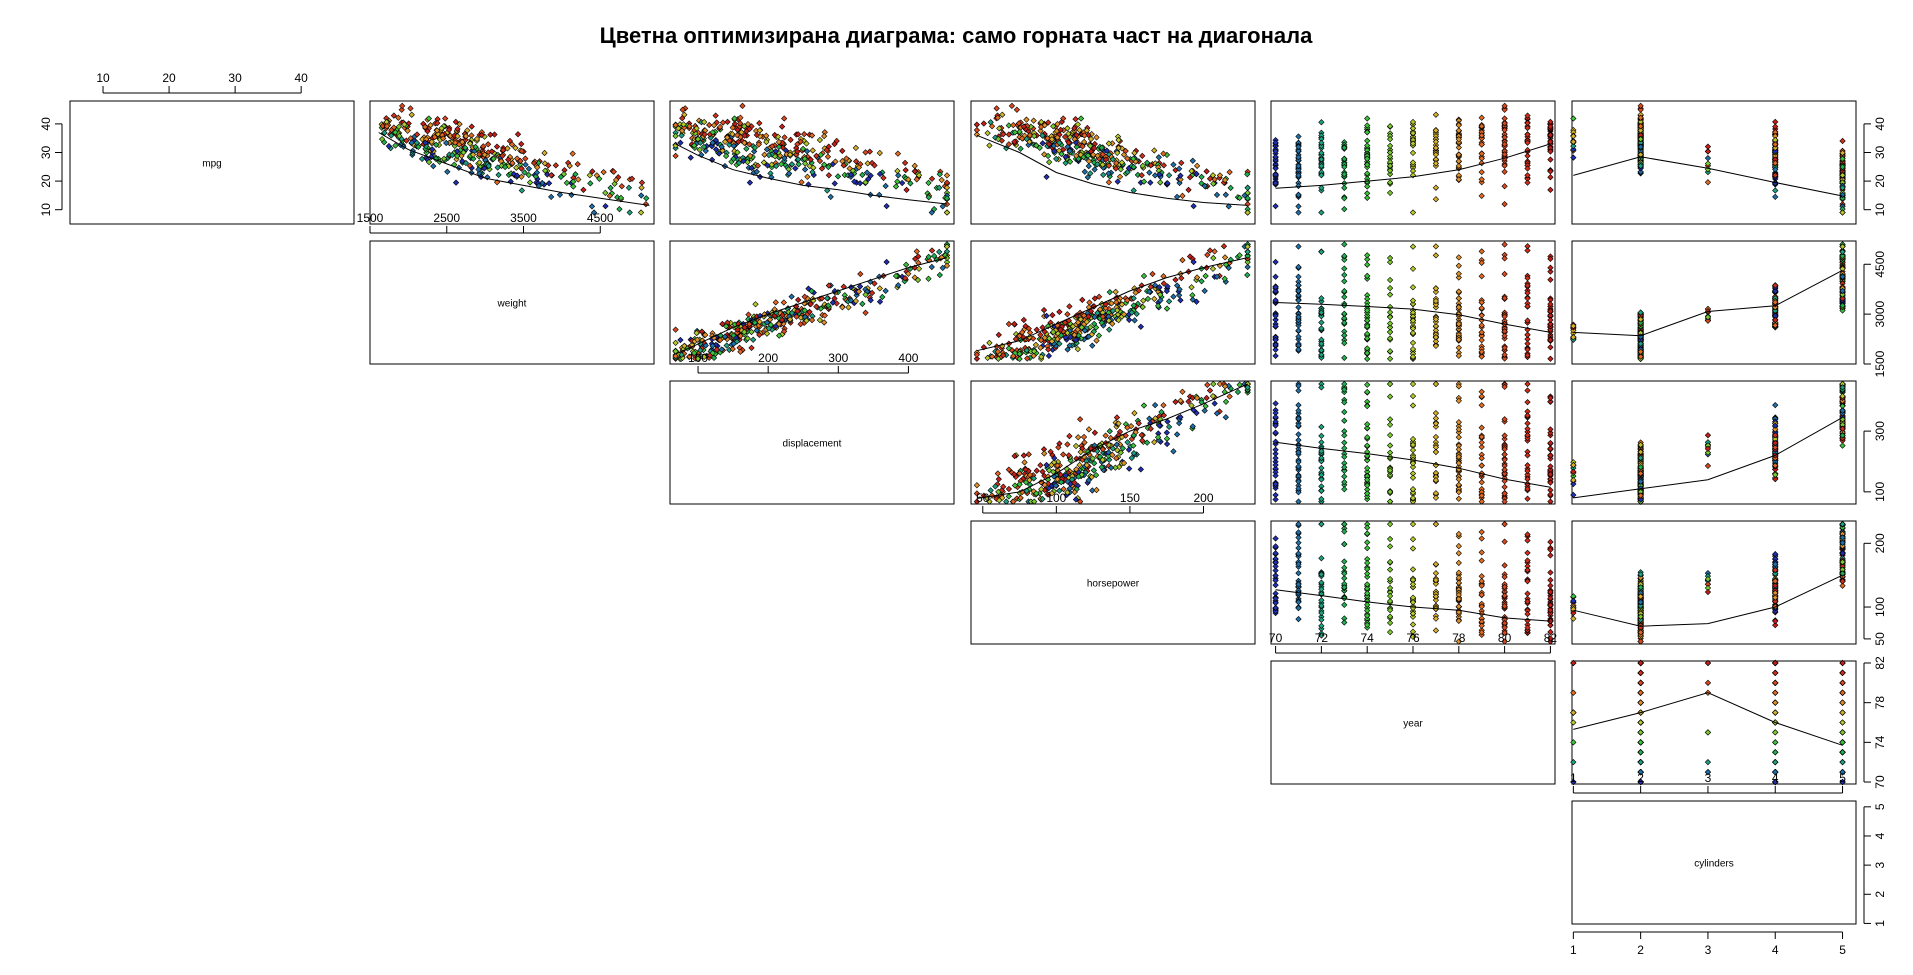 This screenshot has height=975, width=1913. Describe the element at coordinates (1112, 302) in the screenshot. I see `points-weight-vs-horsepower` at that location.